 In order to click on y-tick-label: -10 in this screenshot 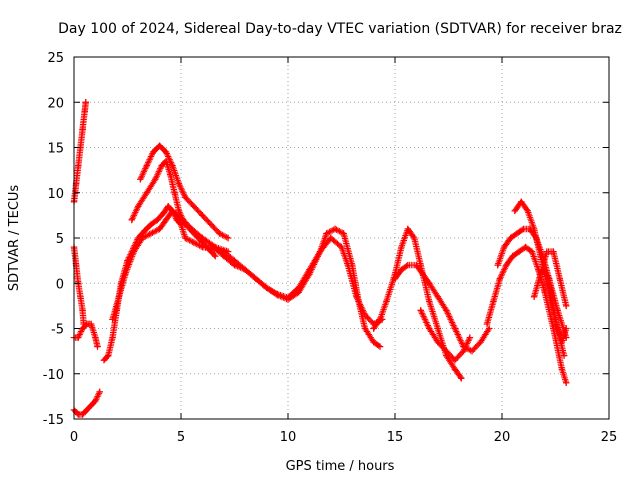, I will do `click(53, 375)`.